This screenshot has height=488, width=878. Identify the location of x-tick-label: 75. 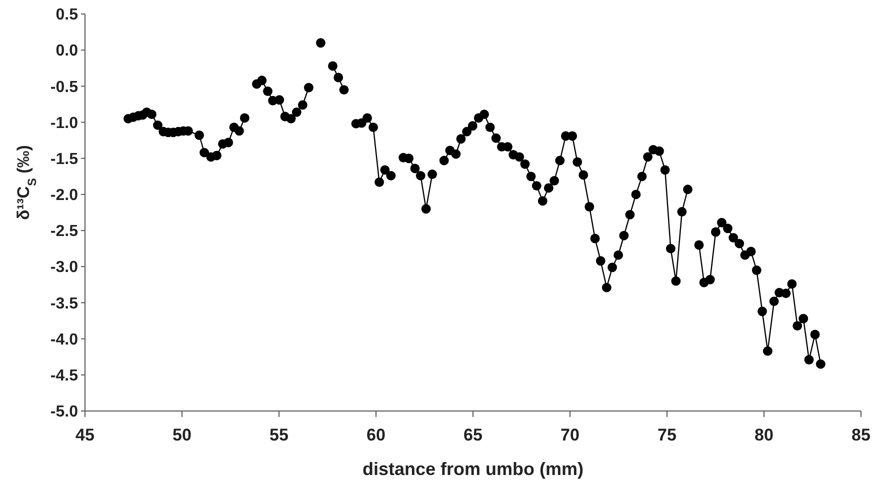
(667, 434).